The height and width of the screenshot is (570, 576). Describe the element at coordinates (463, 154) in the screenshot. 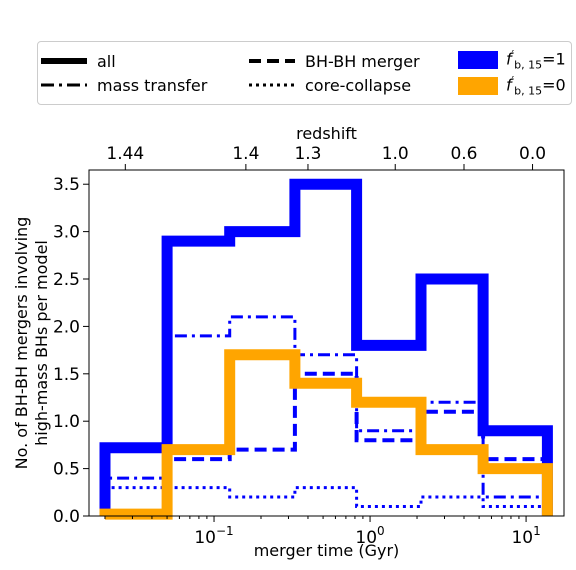

I see `top-tick-label: 0.6` at that location.